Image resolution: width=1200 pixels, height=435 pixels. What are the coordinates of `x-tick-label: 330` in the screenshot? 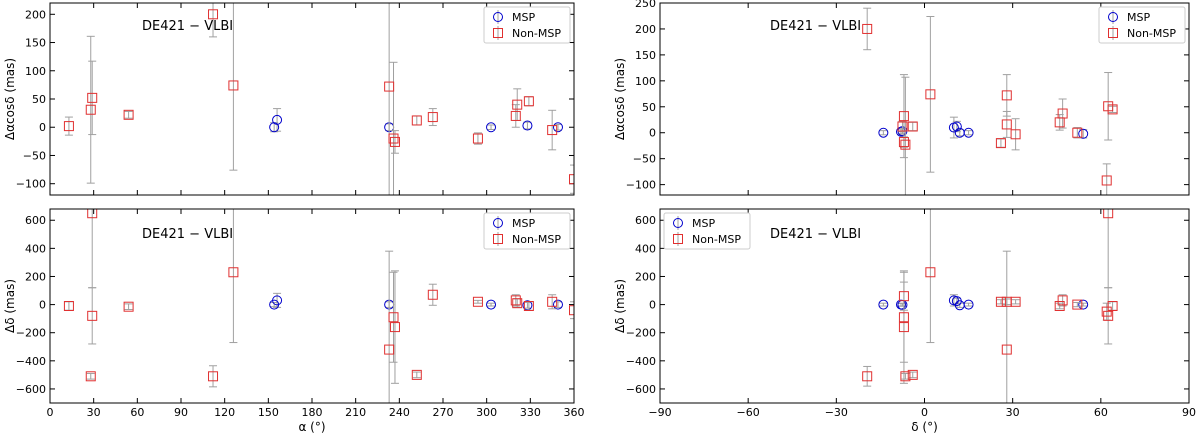 It's located at (530, 412).